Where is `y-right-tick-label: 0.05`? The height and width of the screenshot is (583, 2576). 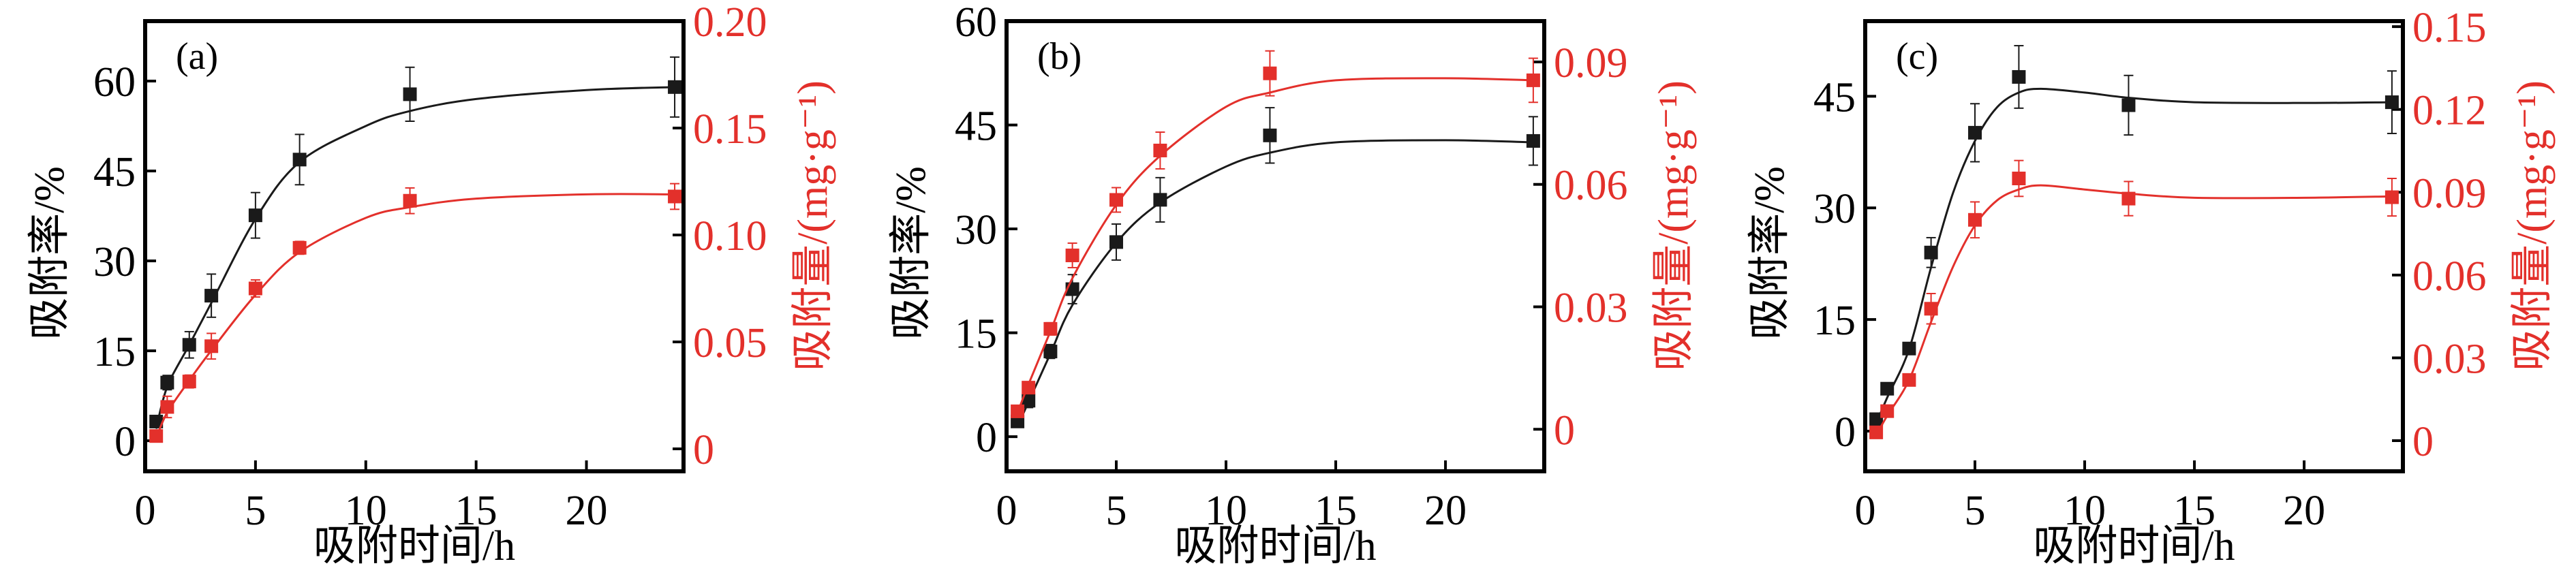
y-right-tick-label: 0.05 is located at coordinates (730, 343).